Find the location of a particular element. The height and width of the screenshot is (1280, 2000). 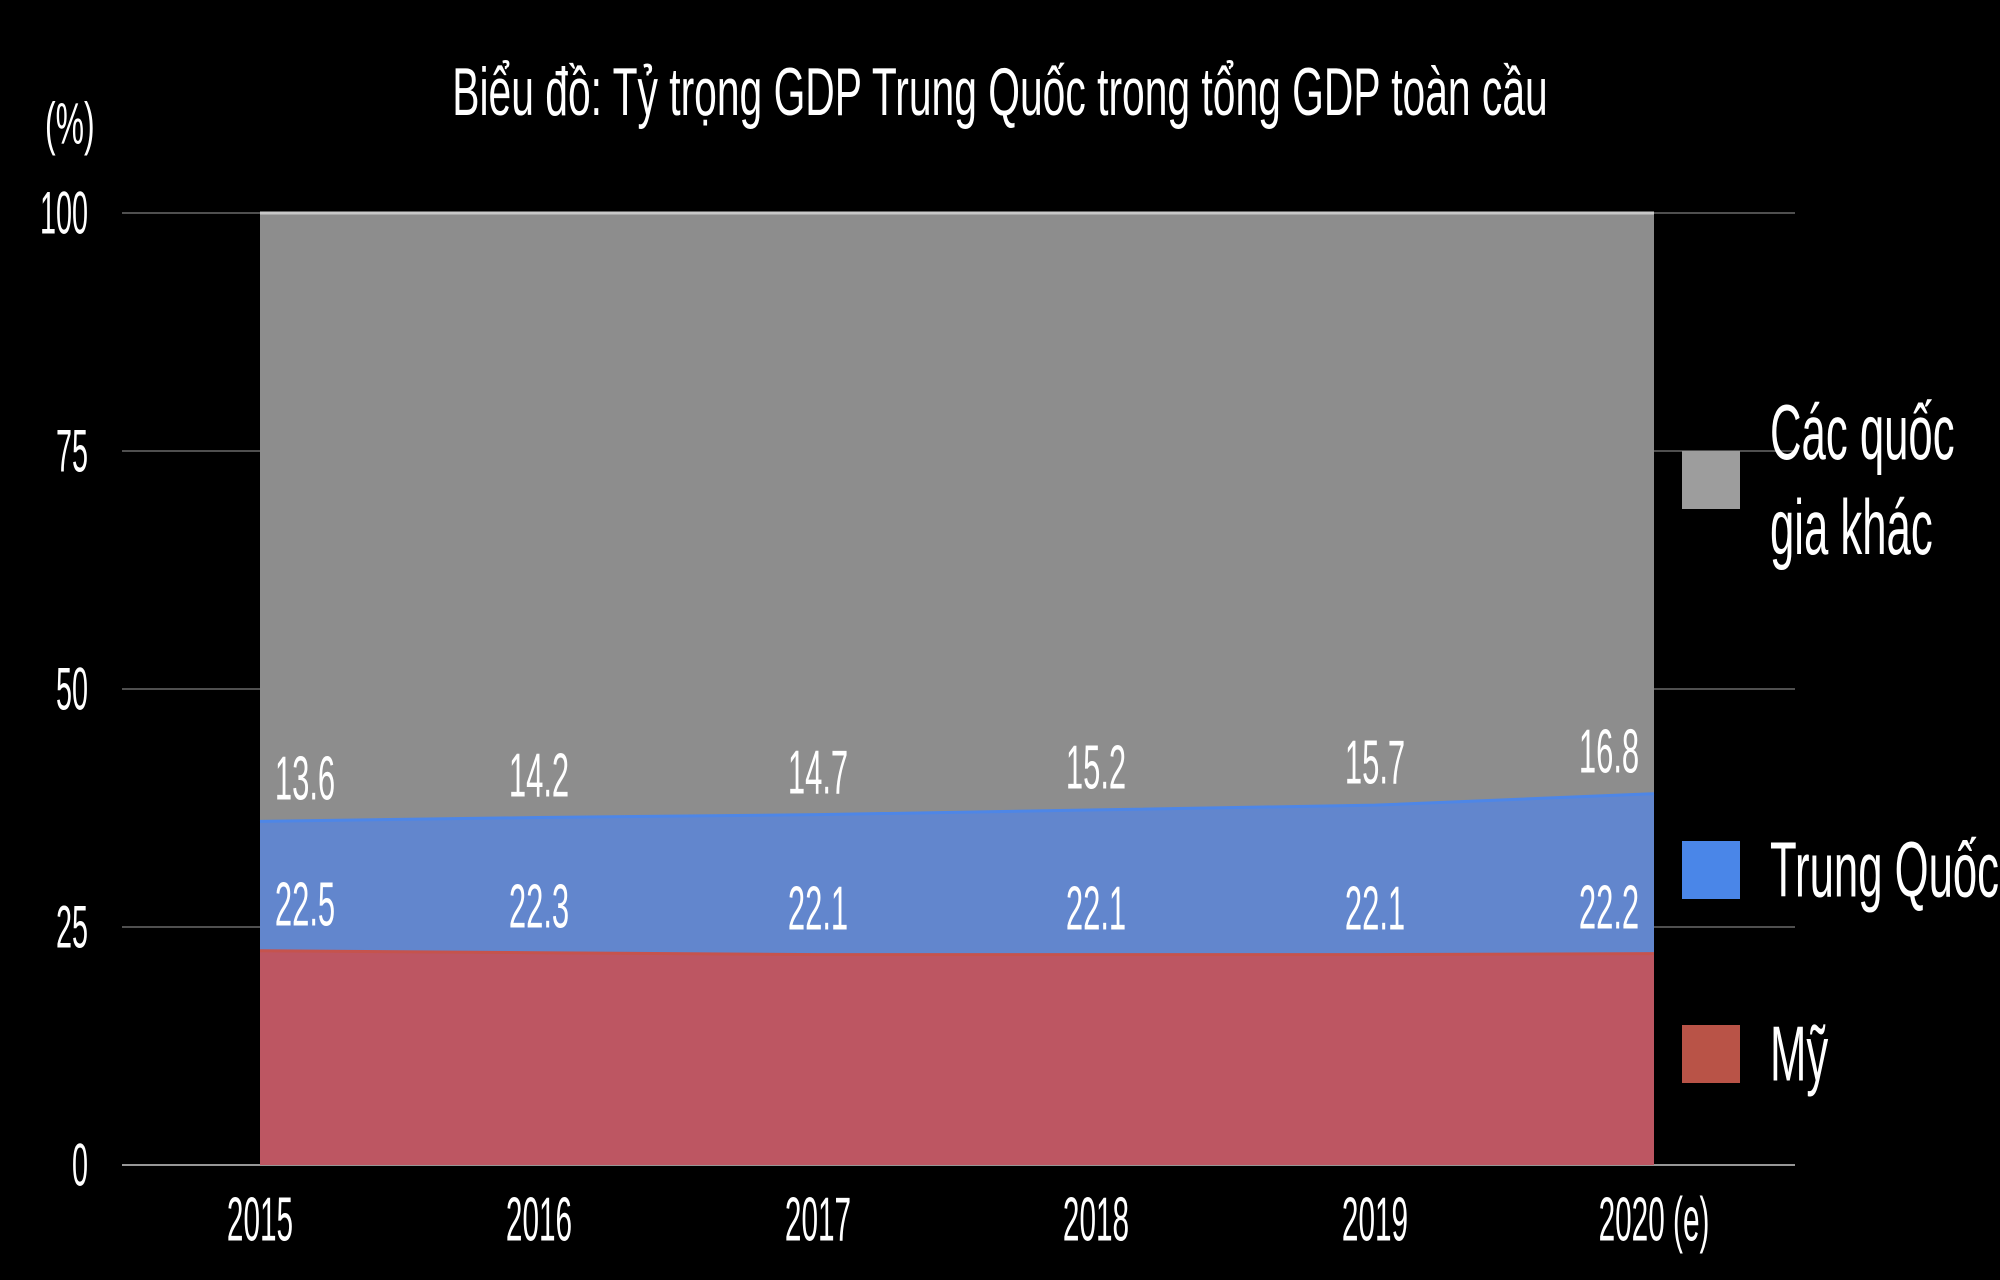

legend-label: Trung Quốc is located at coordinates (1885, 869).